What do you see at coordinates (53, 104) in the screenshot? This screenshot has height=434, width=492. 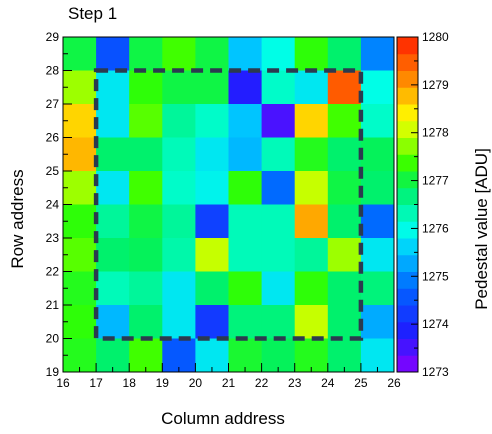 I see `y-tick-label: 27` at bounding box center [53, 104].